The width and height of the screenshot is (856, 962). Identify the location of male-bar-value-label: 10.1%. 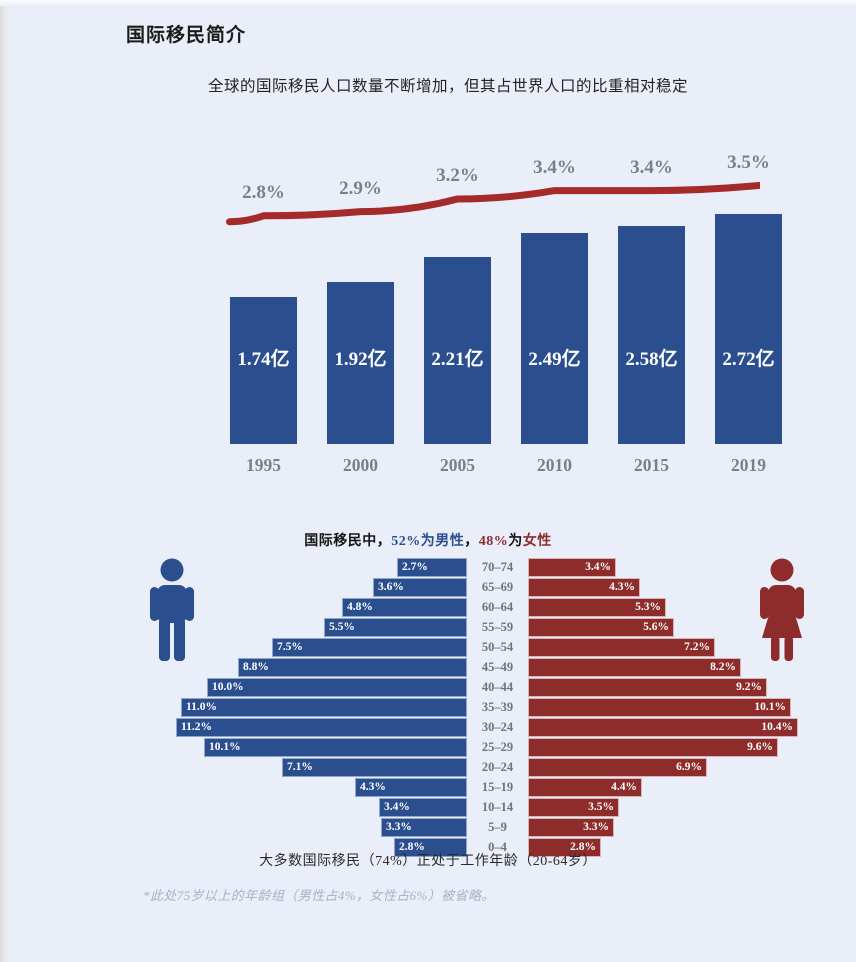
(225, 747).